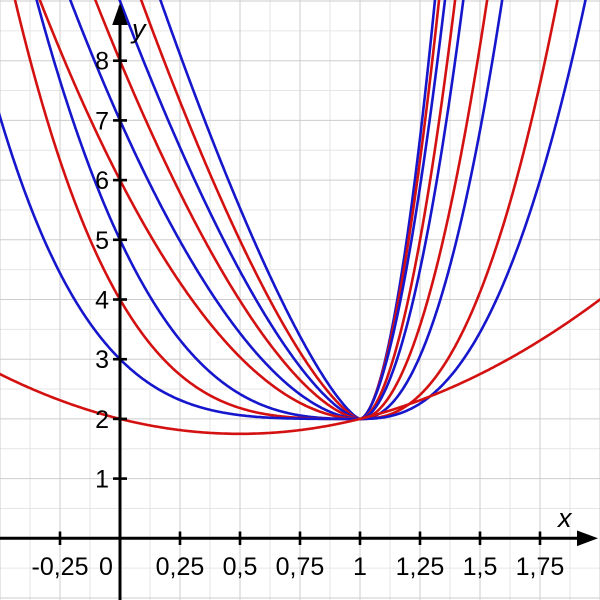  Describe the element at coordinates (102, 271) in the screenshot. I see `y-tick-labels: 1 2 3 4 5 6 7 8` at that location.